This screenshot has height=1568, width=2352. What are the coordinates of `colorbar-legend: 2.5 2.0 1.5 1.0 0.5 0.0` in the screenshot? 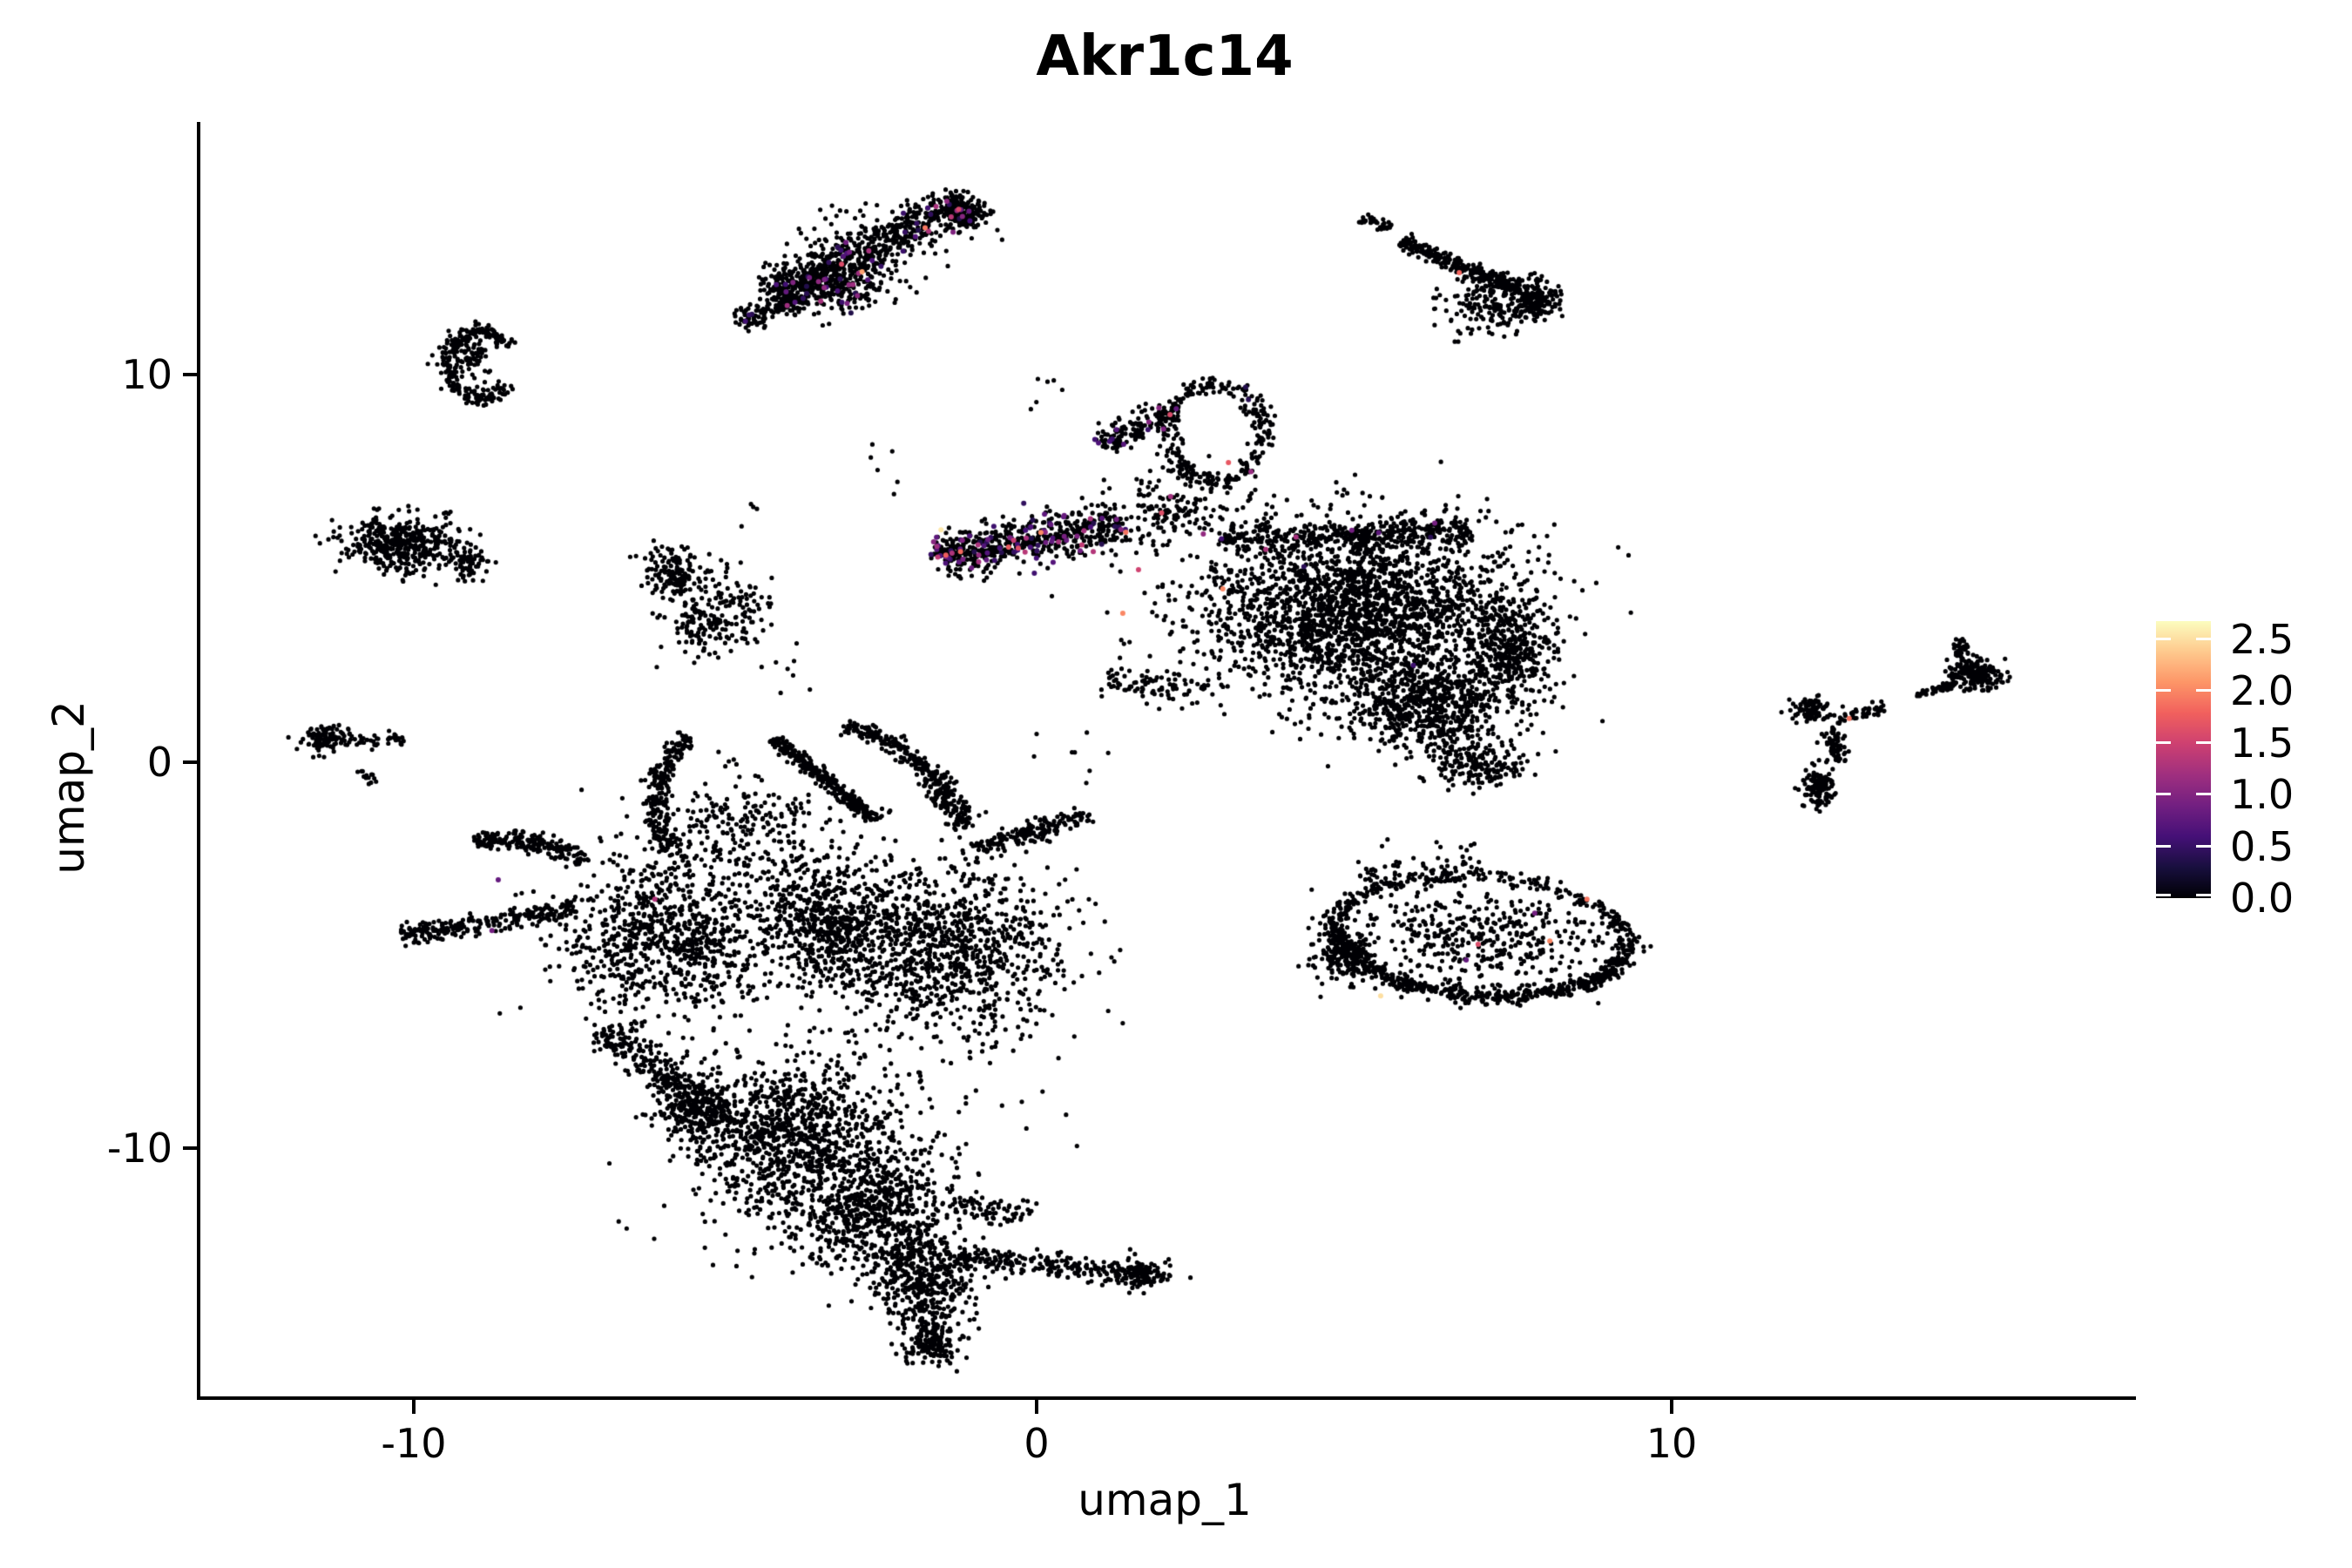 It's located at (2250, 766).